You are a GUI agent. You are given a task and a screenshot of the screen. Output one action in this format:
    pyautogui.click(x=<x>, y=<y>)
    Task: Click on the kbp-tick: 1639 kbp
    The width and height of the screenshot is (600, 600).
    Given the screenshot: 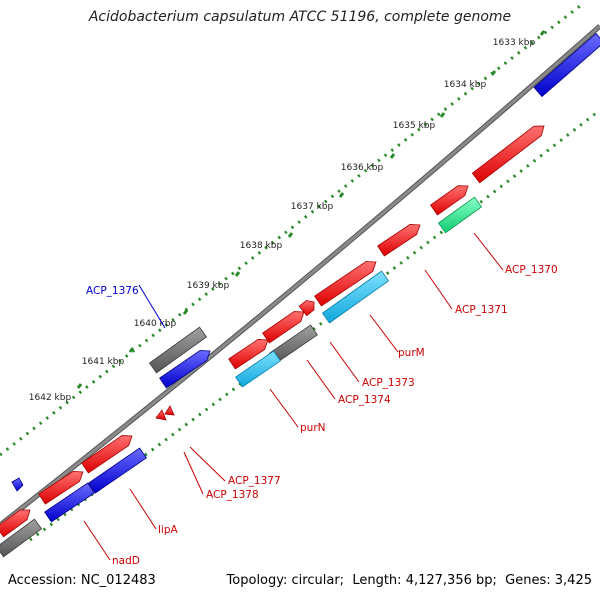 What is the action you would take?
    pyautogui.click(x=214, y=281)
    